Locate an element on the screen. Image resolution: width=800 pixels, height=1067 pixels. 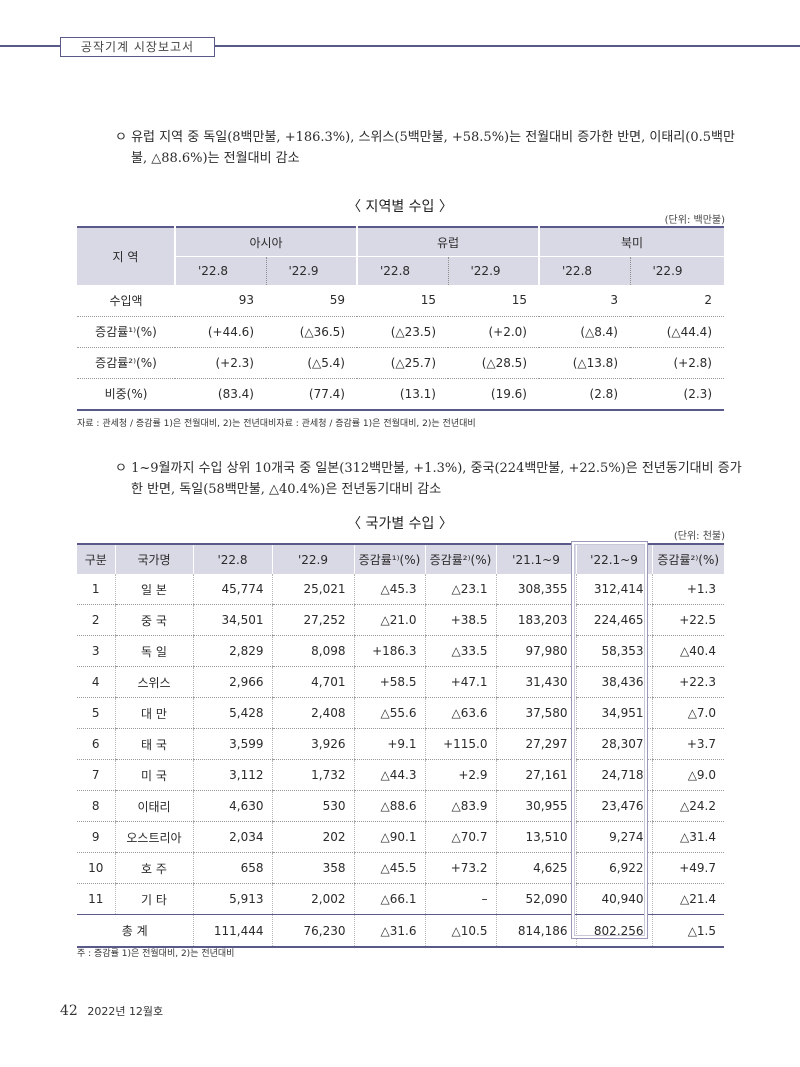
country-name-cell: 기 타 is located at coordinates (153, 899).